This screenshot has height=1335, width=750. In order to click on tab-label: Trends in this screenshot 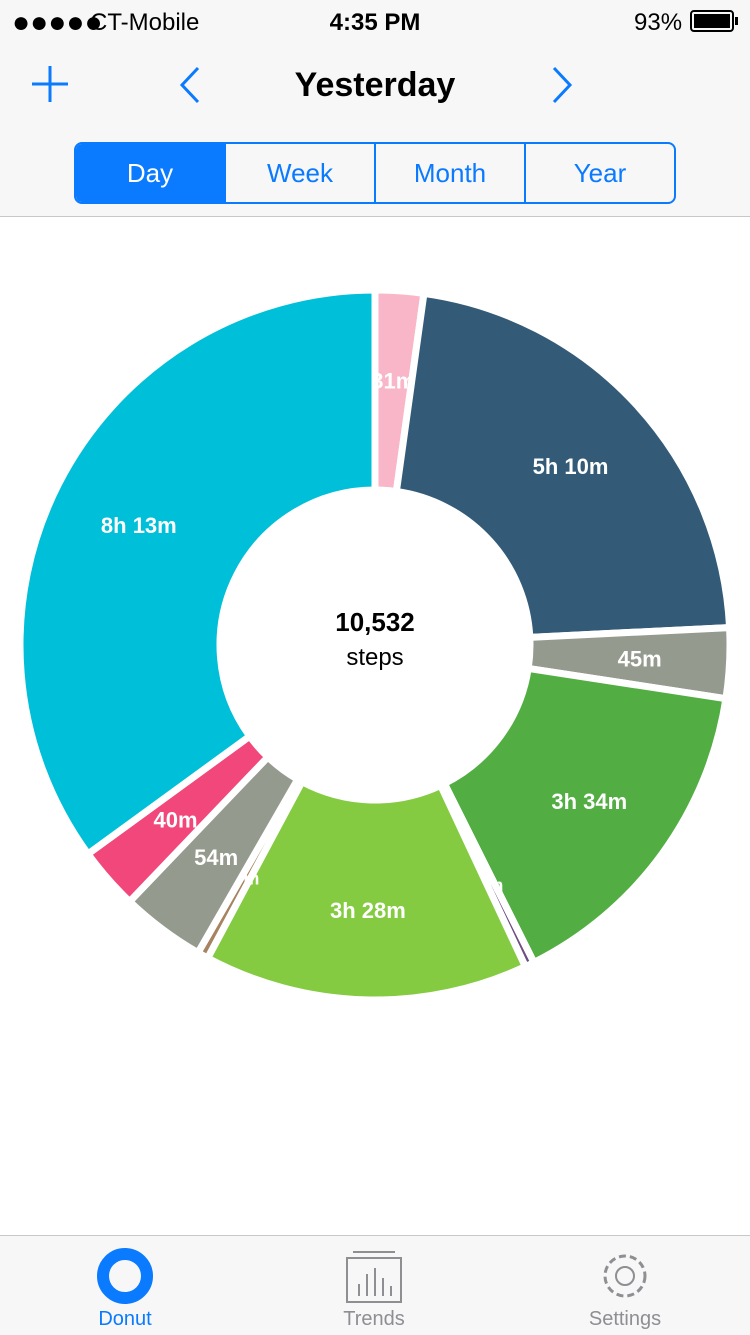, I will do `click(374, 1319)`.